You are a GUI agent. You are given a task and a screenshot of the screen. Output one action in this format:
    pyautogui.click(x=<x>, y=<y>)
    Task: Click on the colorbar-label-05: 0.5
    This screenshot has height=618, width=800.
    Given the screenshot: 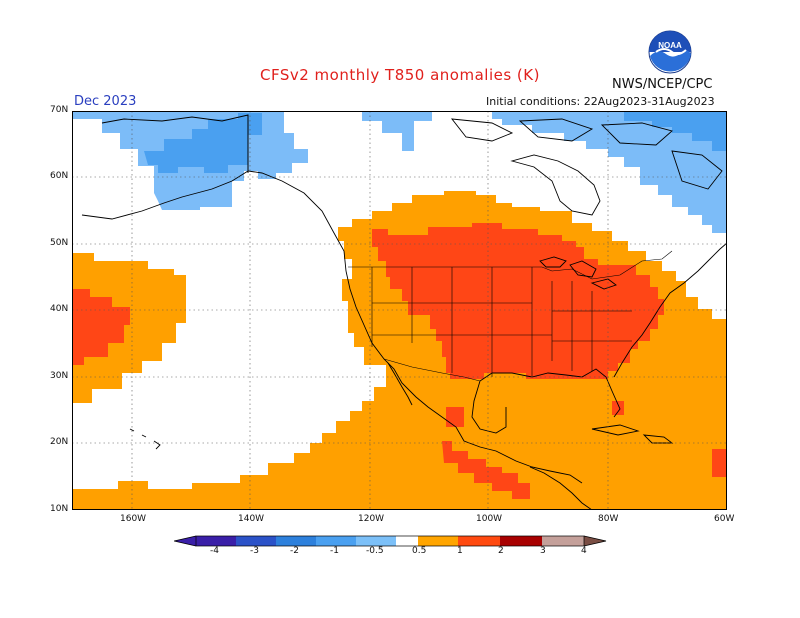 What is the action you would take?
    pyautogui.click(x=419, y=551)
    